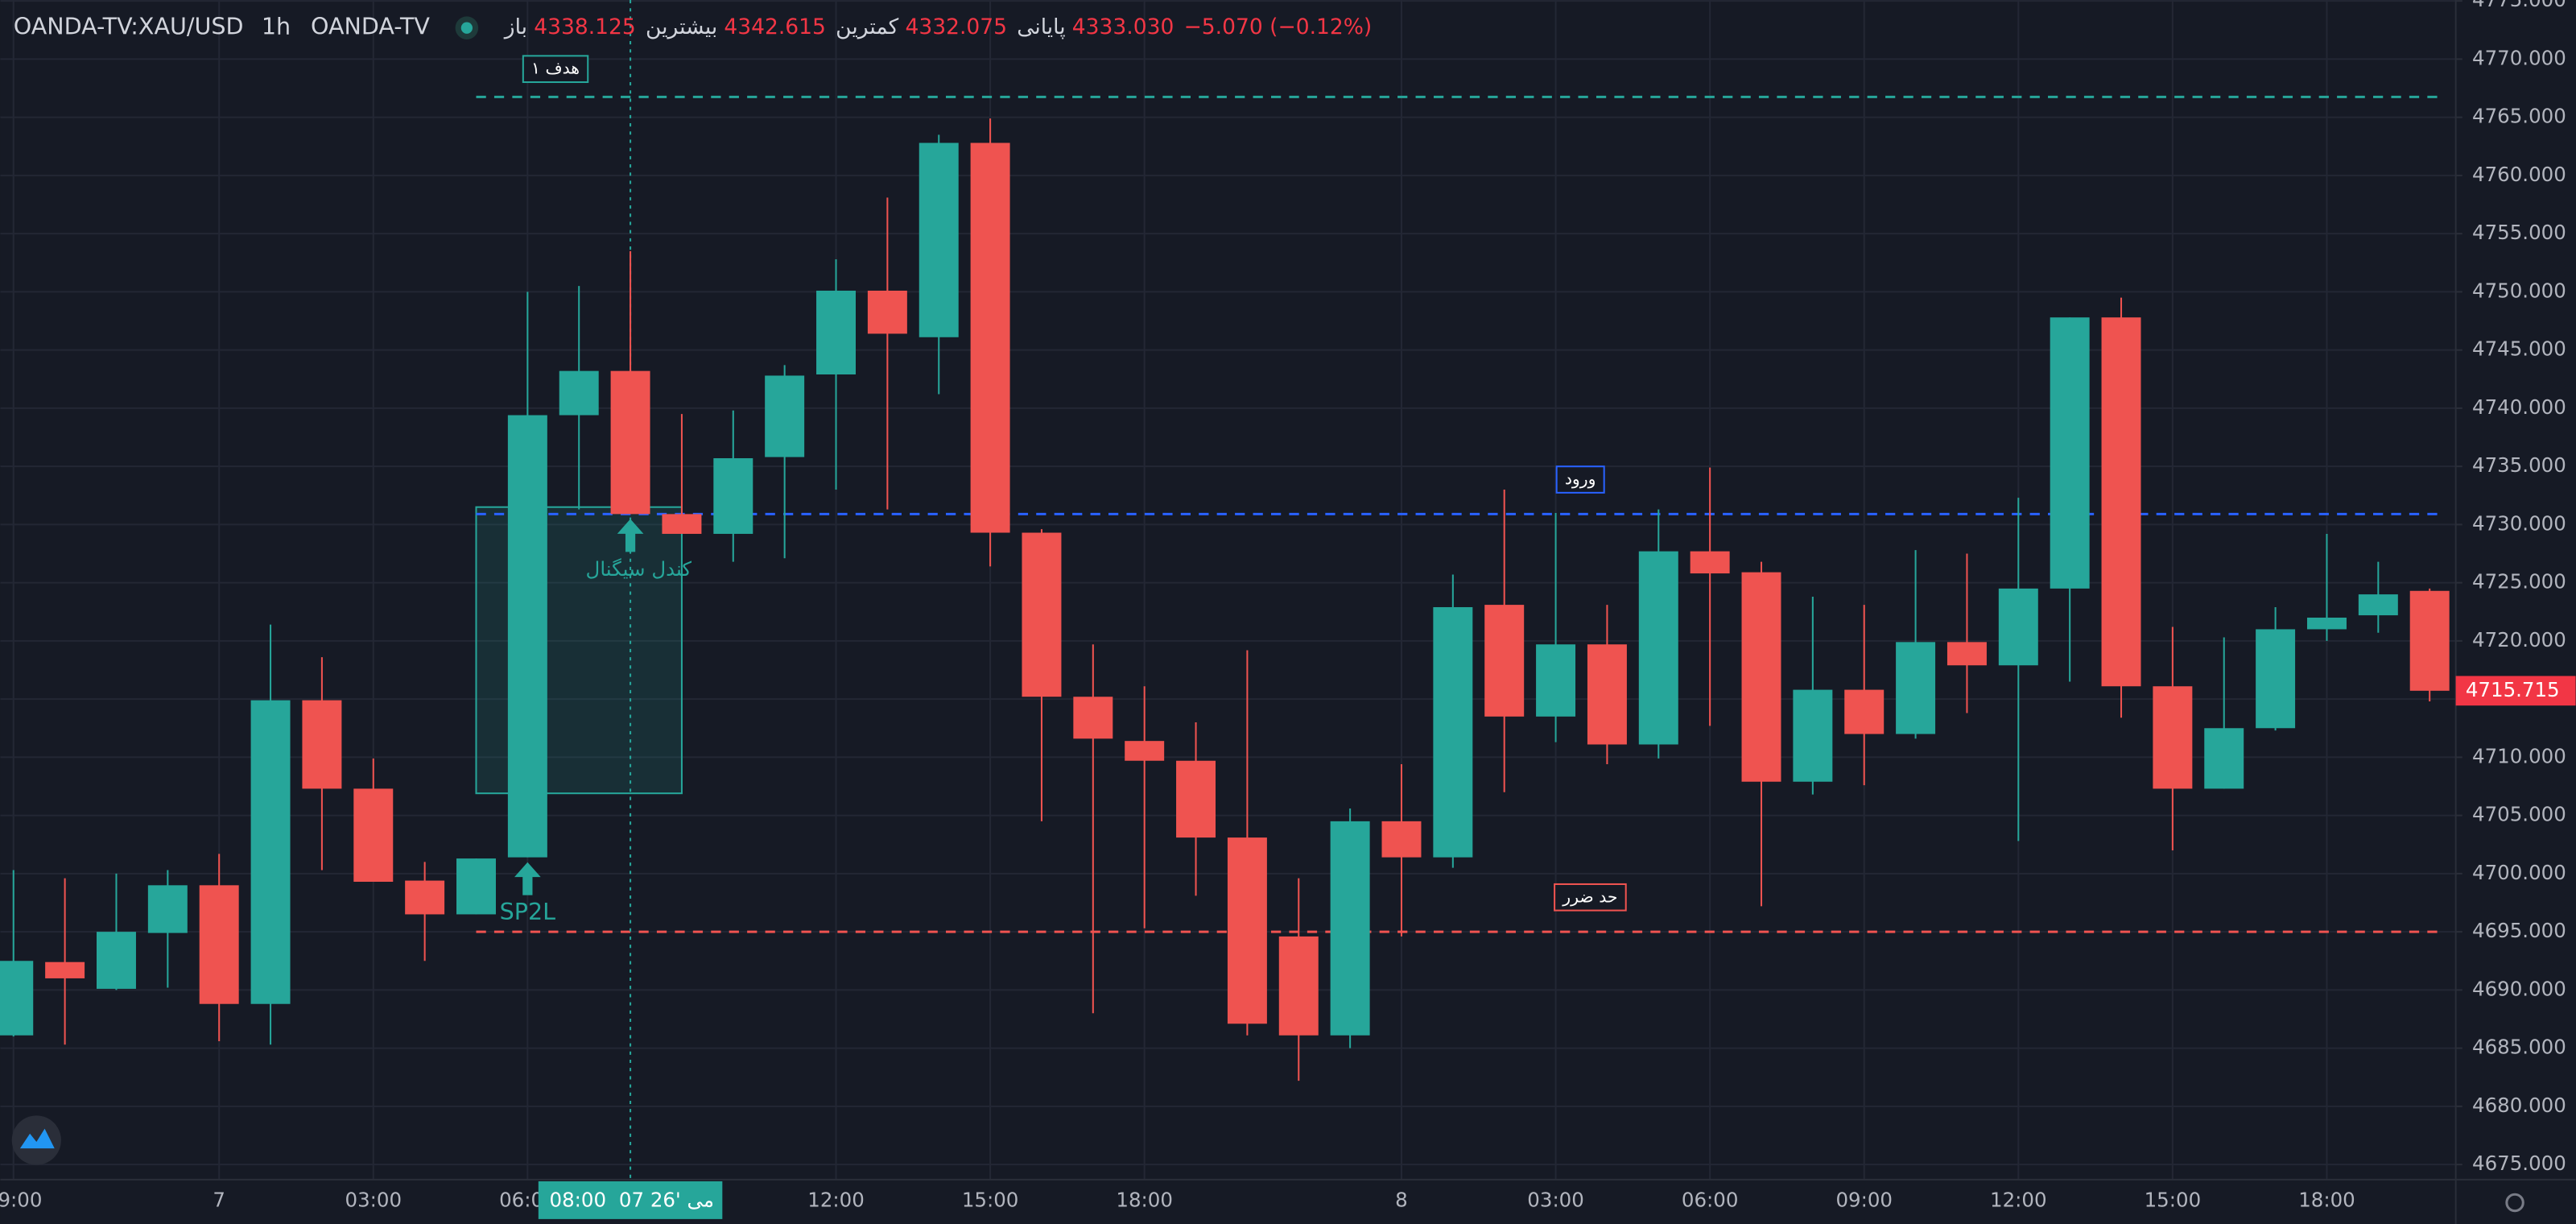 The height and width of the screenshot is (1224, 2576). What do you see at coordinates (1041, 26) in the screenshot?
I see `ohlc-label: پایانی` at bounding box center [1041, 26].